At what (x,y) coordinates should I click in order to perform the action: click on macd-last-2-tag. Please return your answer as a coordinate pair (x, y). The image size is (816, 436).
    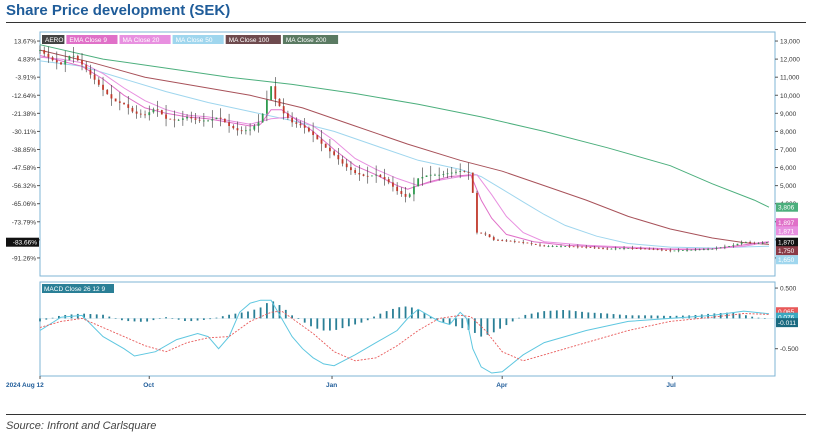
    Looking at the image, I should click on (787, 323).